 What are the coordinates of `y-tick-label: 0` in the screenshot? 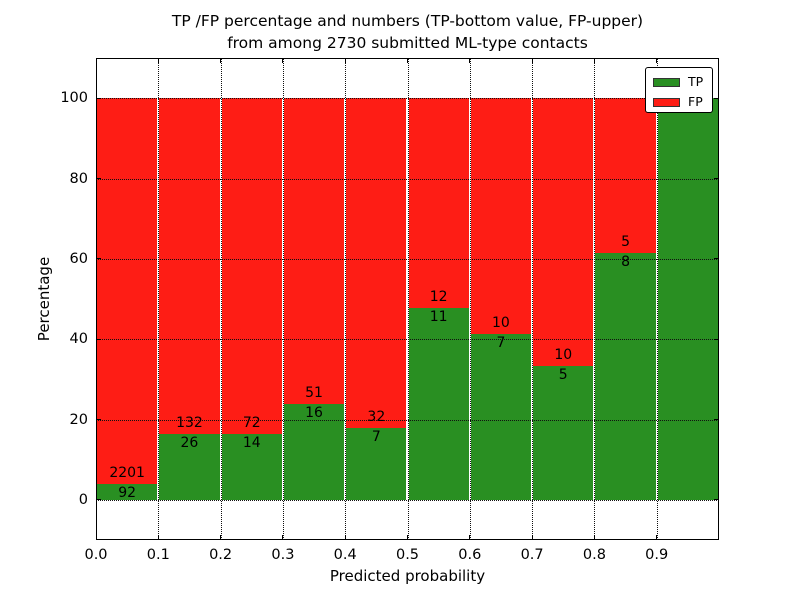 It's located at (83, 499).